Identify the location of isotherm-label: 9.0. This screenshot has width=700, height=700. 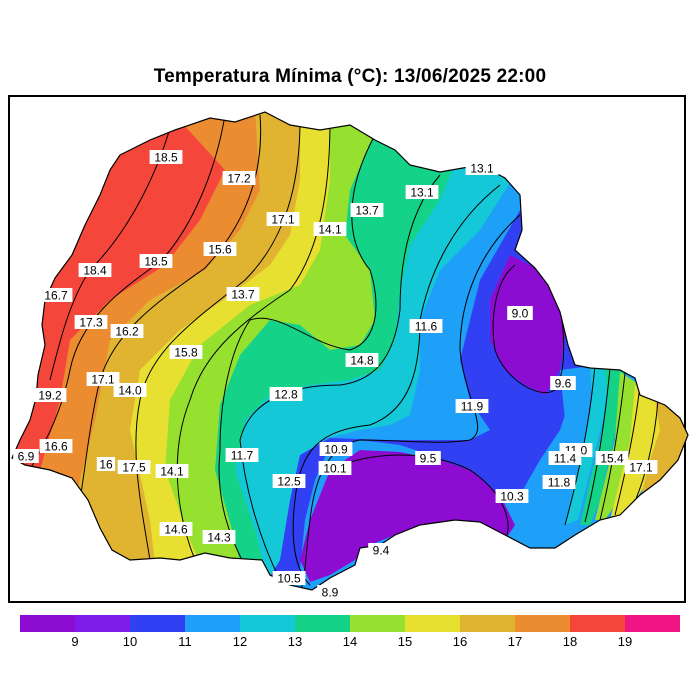
(520, 314).